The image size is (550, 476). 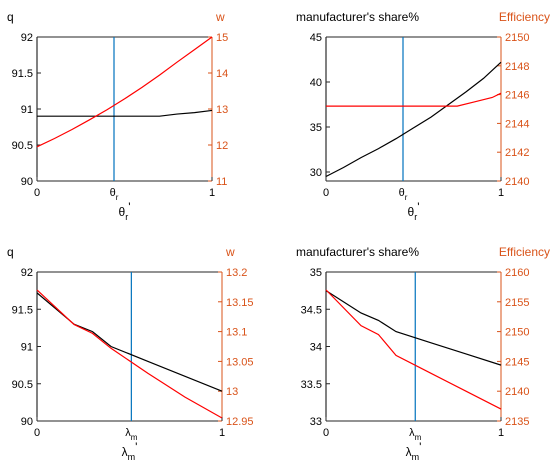 What do you see at coordinates (240, 362) in the screenshot?
I see `plot-3-right-tick-label: 13.05` at bounding box center [240, 362].